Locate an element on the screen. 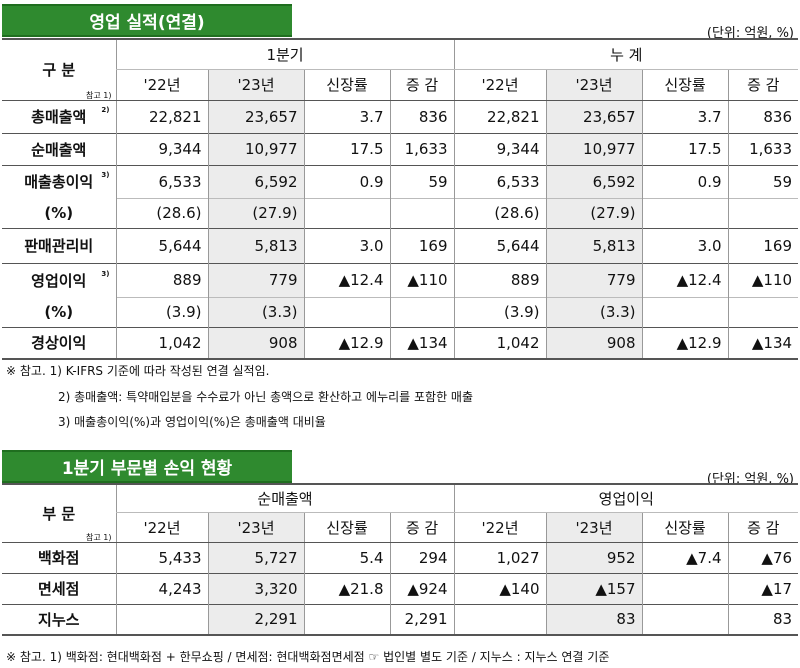 The height and width of the screenshot is (668, 800). section2-title: 1분기 부문별 손익 현황 is located at coordinates (147, 466).